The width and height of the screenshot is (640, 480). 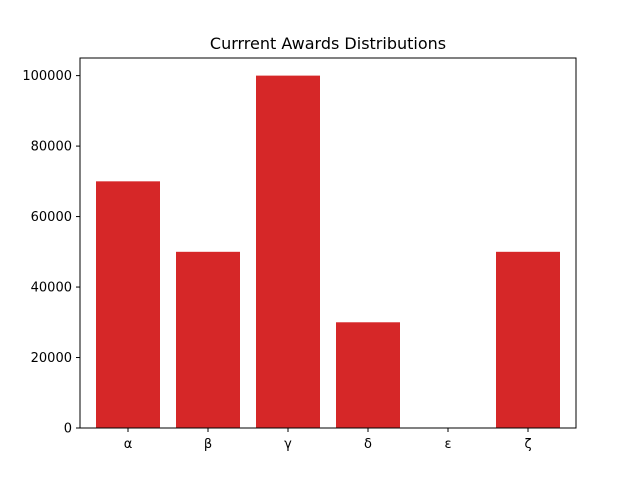 I want to click on x-axis: α β γ δ ε ζ, so click(x=328, y=440).